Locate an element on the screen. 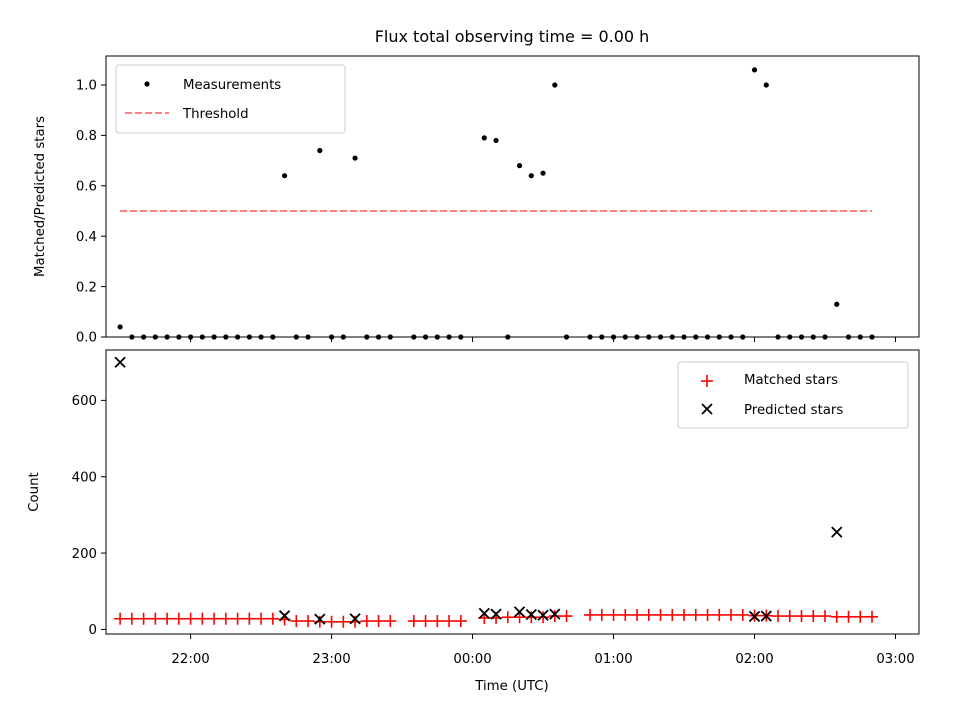 This screenshot has width=960, height=720. ratio-legend: Measurements Threshold is located at coordinates (230, 99).